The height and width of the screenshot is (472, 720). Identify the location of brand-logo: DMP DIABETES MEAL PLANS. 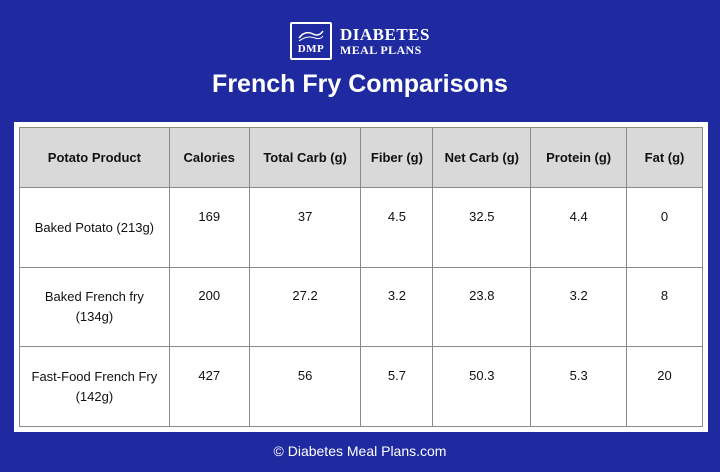
(360, 41).